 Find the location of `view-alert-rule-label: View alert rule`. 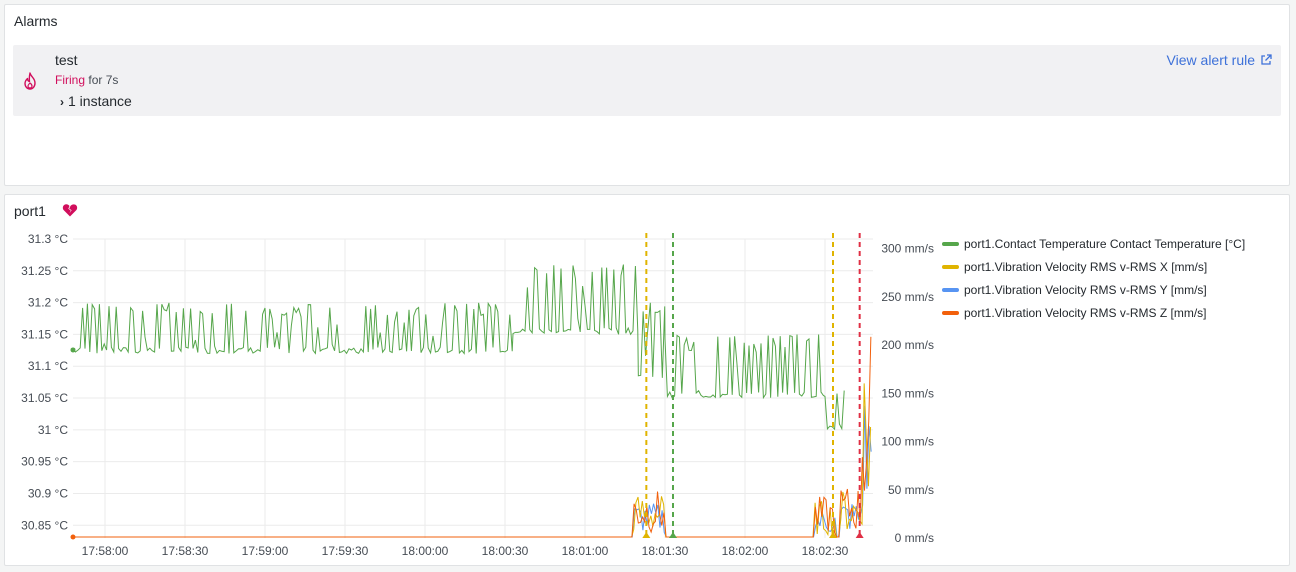

view-alert-rule-label: View alert rule is located at coordinates (1210, 60).